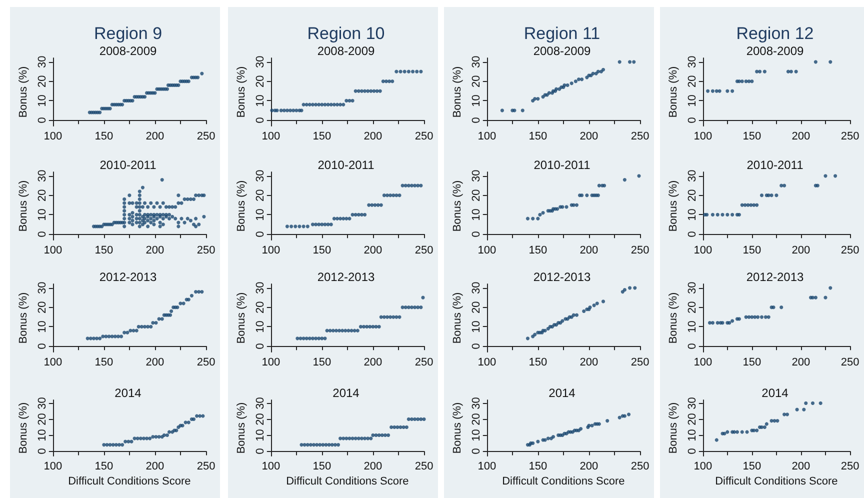 This screenshot has height=498, width=864. What do you see at coordinates (242, 92) in the screenshot?
I see `y-axis-title: Bonus (%)` at bounding box center [242, 92].